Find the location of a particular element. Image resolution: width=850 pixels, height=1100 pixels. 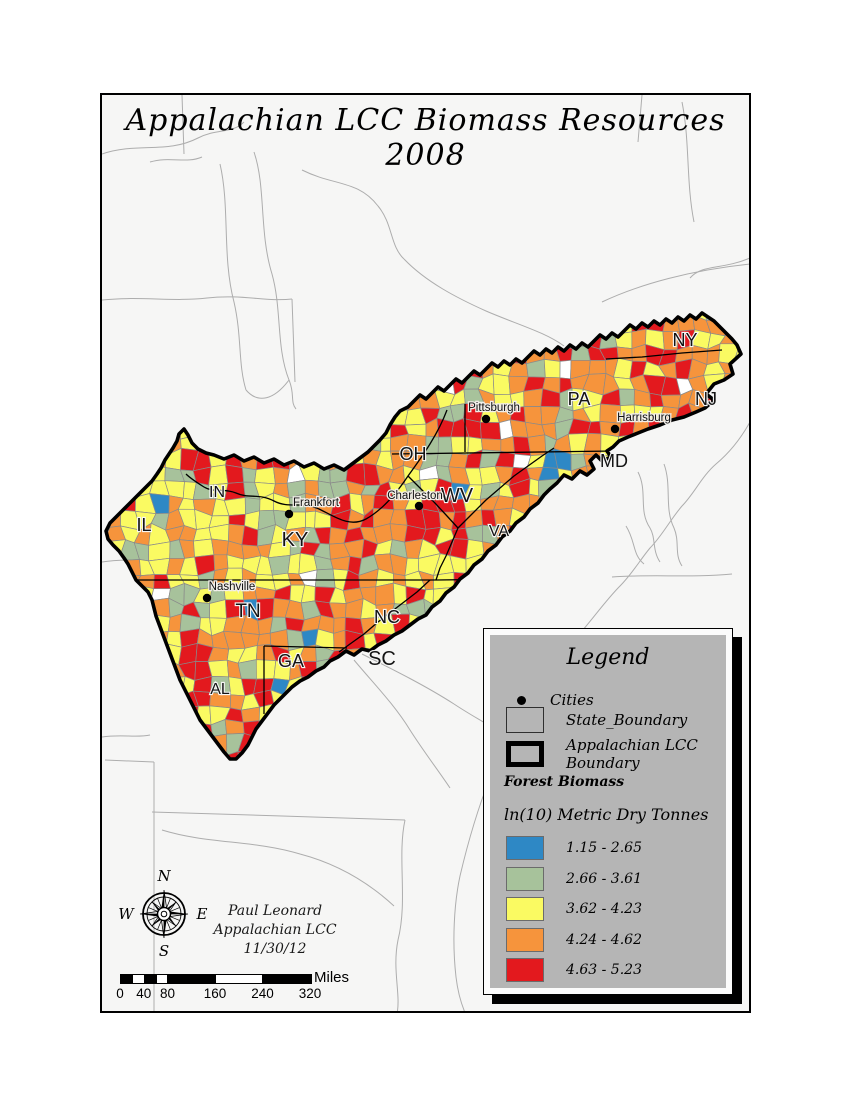

legend-state-boundary-label: State_Boundary is located at coordinates (627, 720).